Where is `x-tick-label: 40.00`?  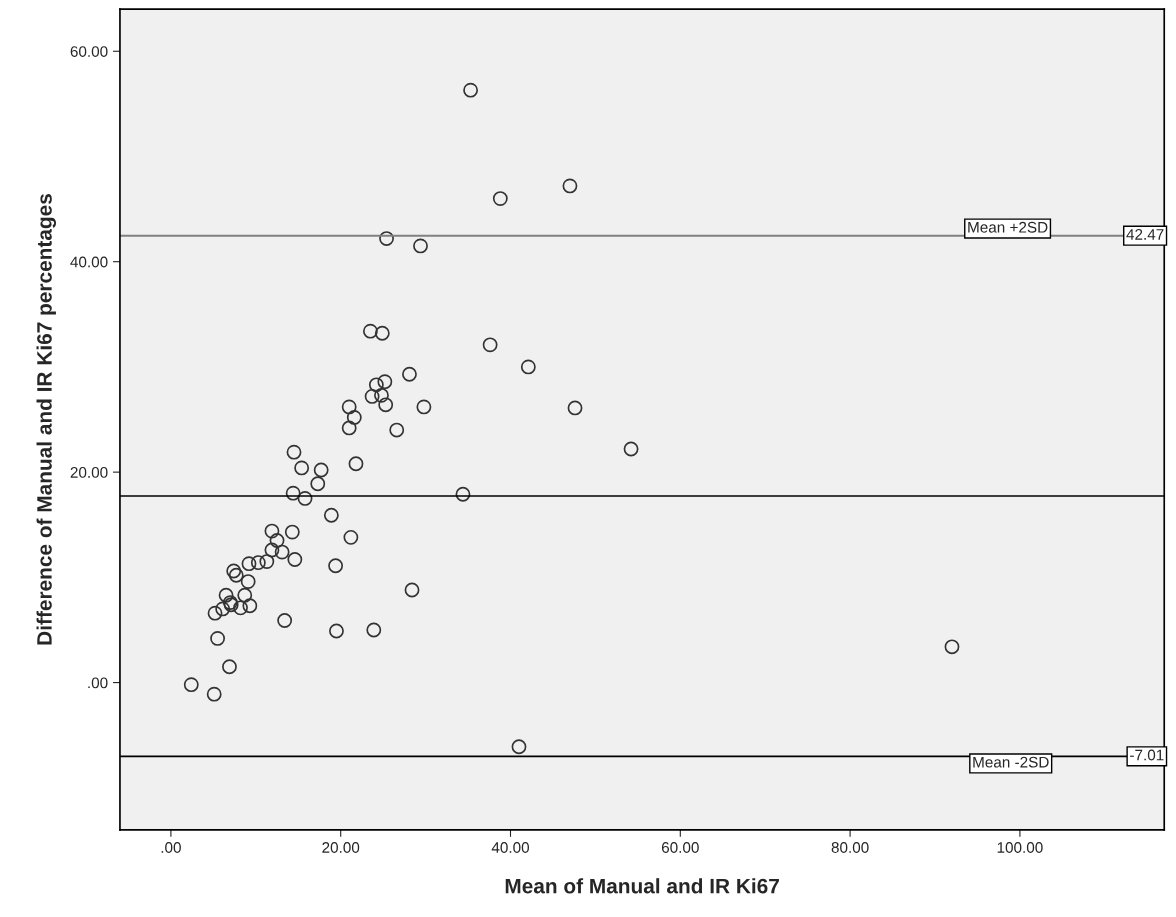 x-tick-label: 40.00 is located at coordinates (510, 847).